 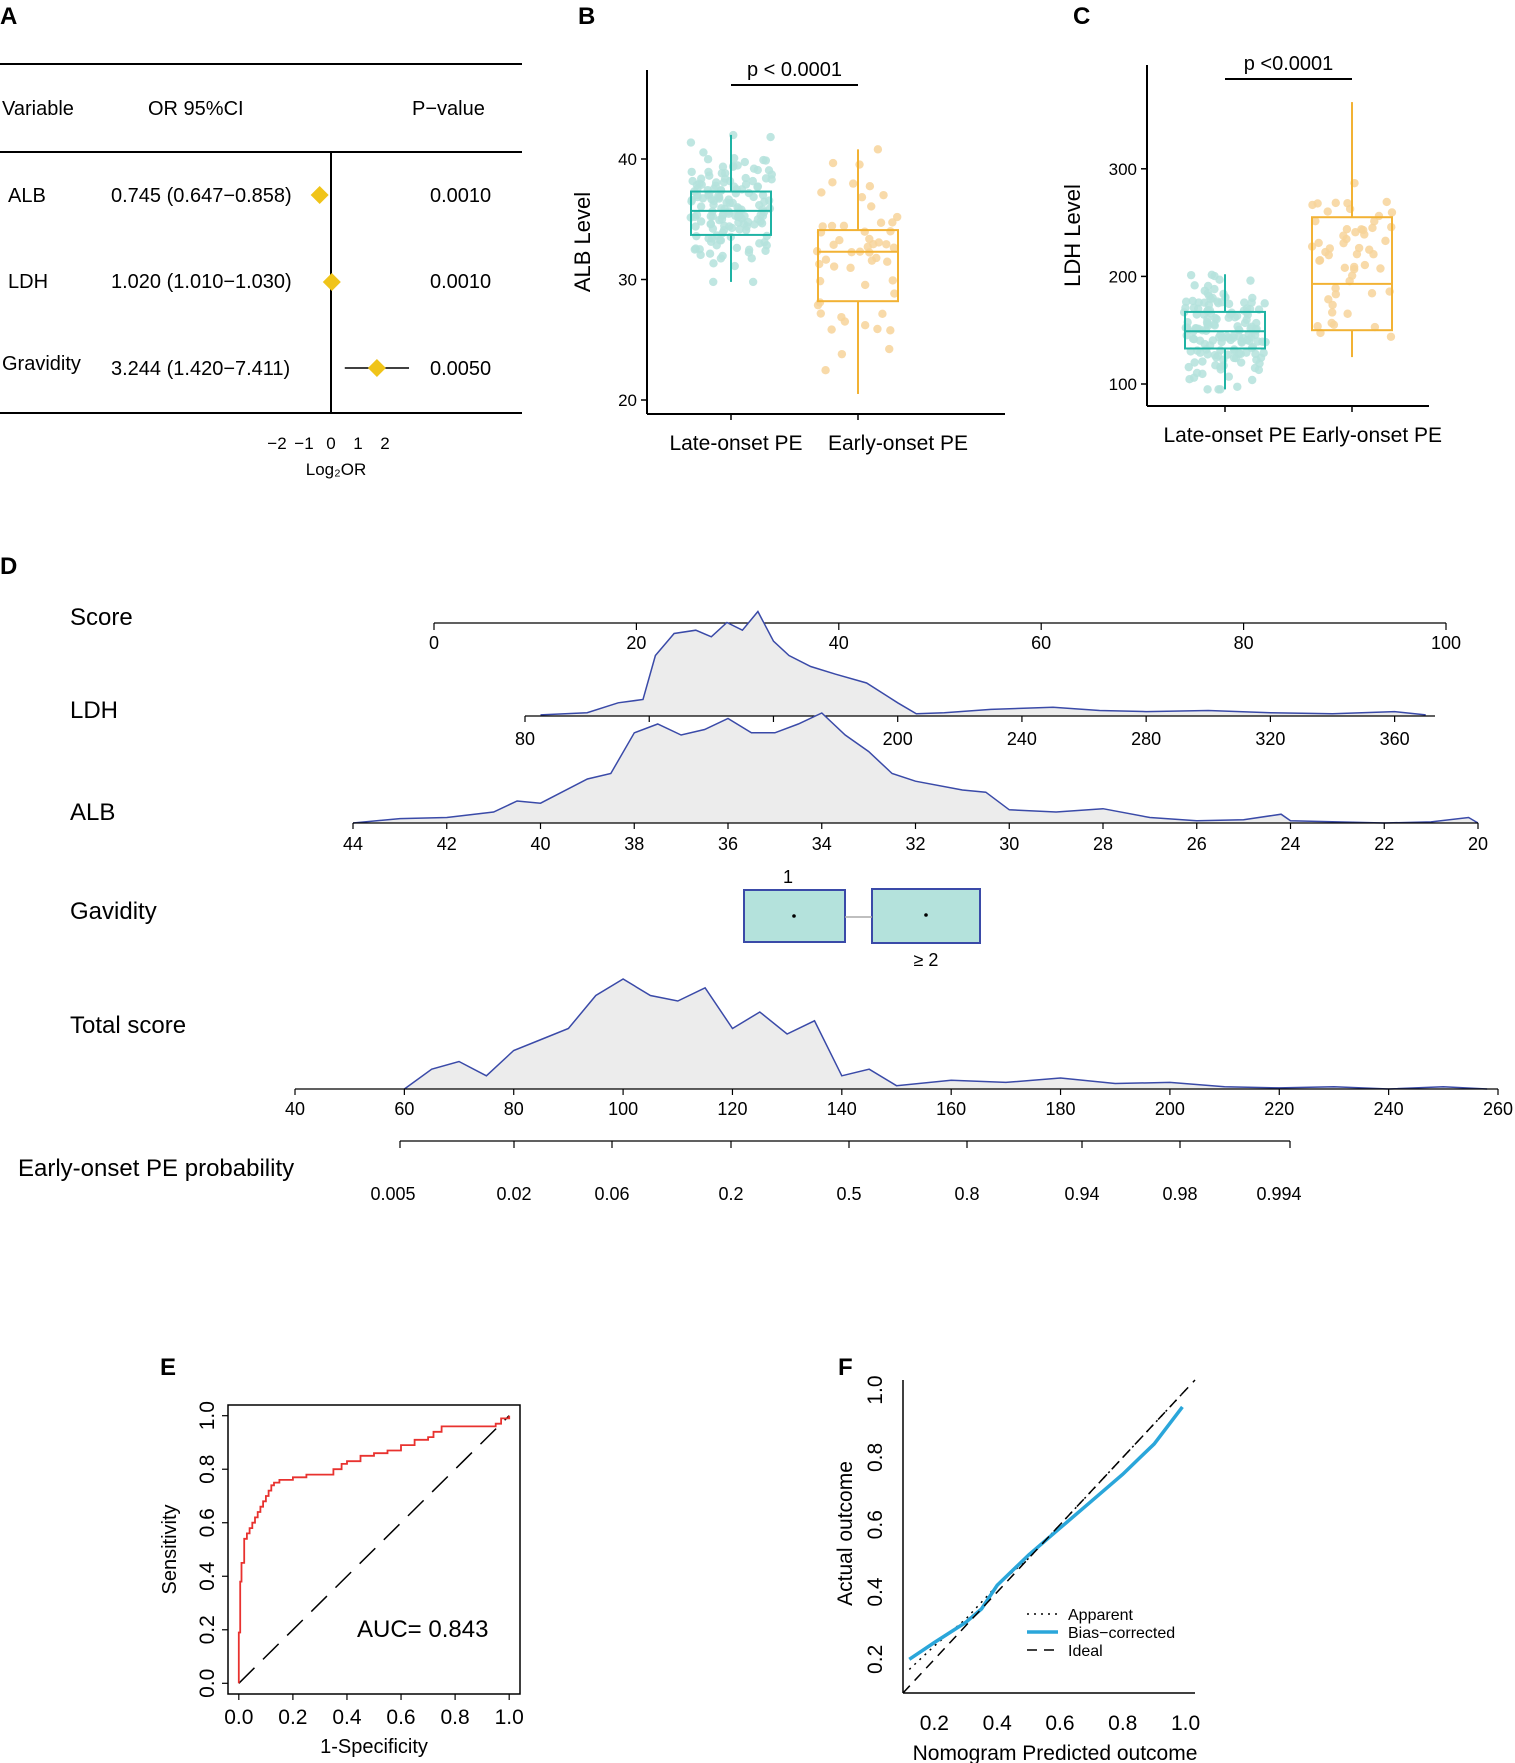 I want to click on nomogram-row-label: LDH, so click(x=94, y=710).